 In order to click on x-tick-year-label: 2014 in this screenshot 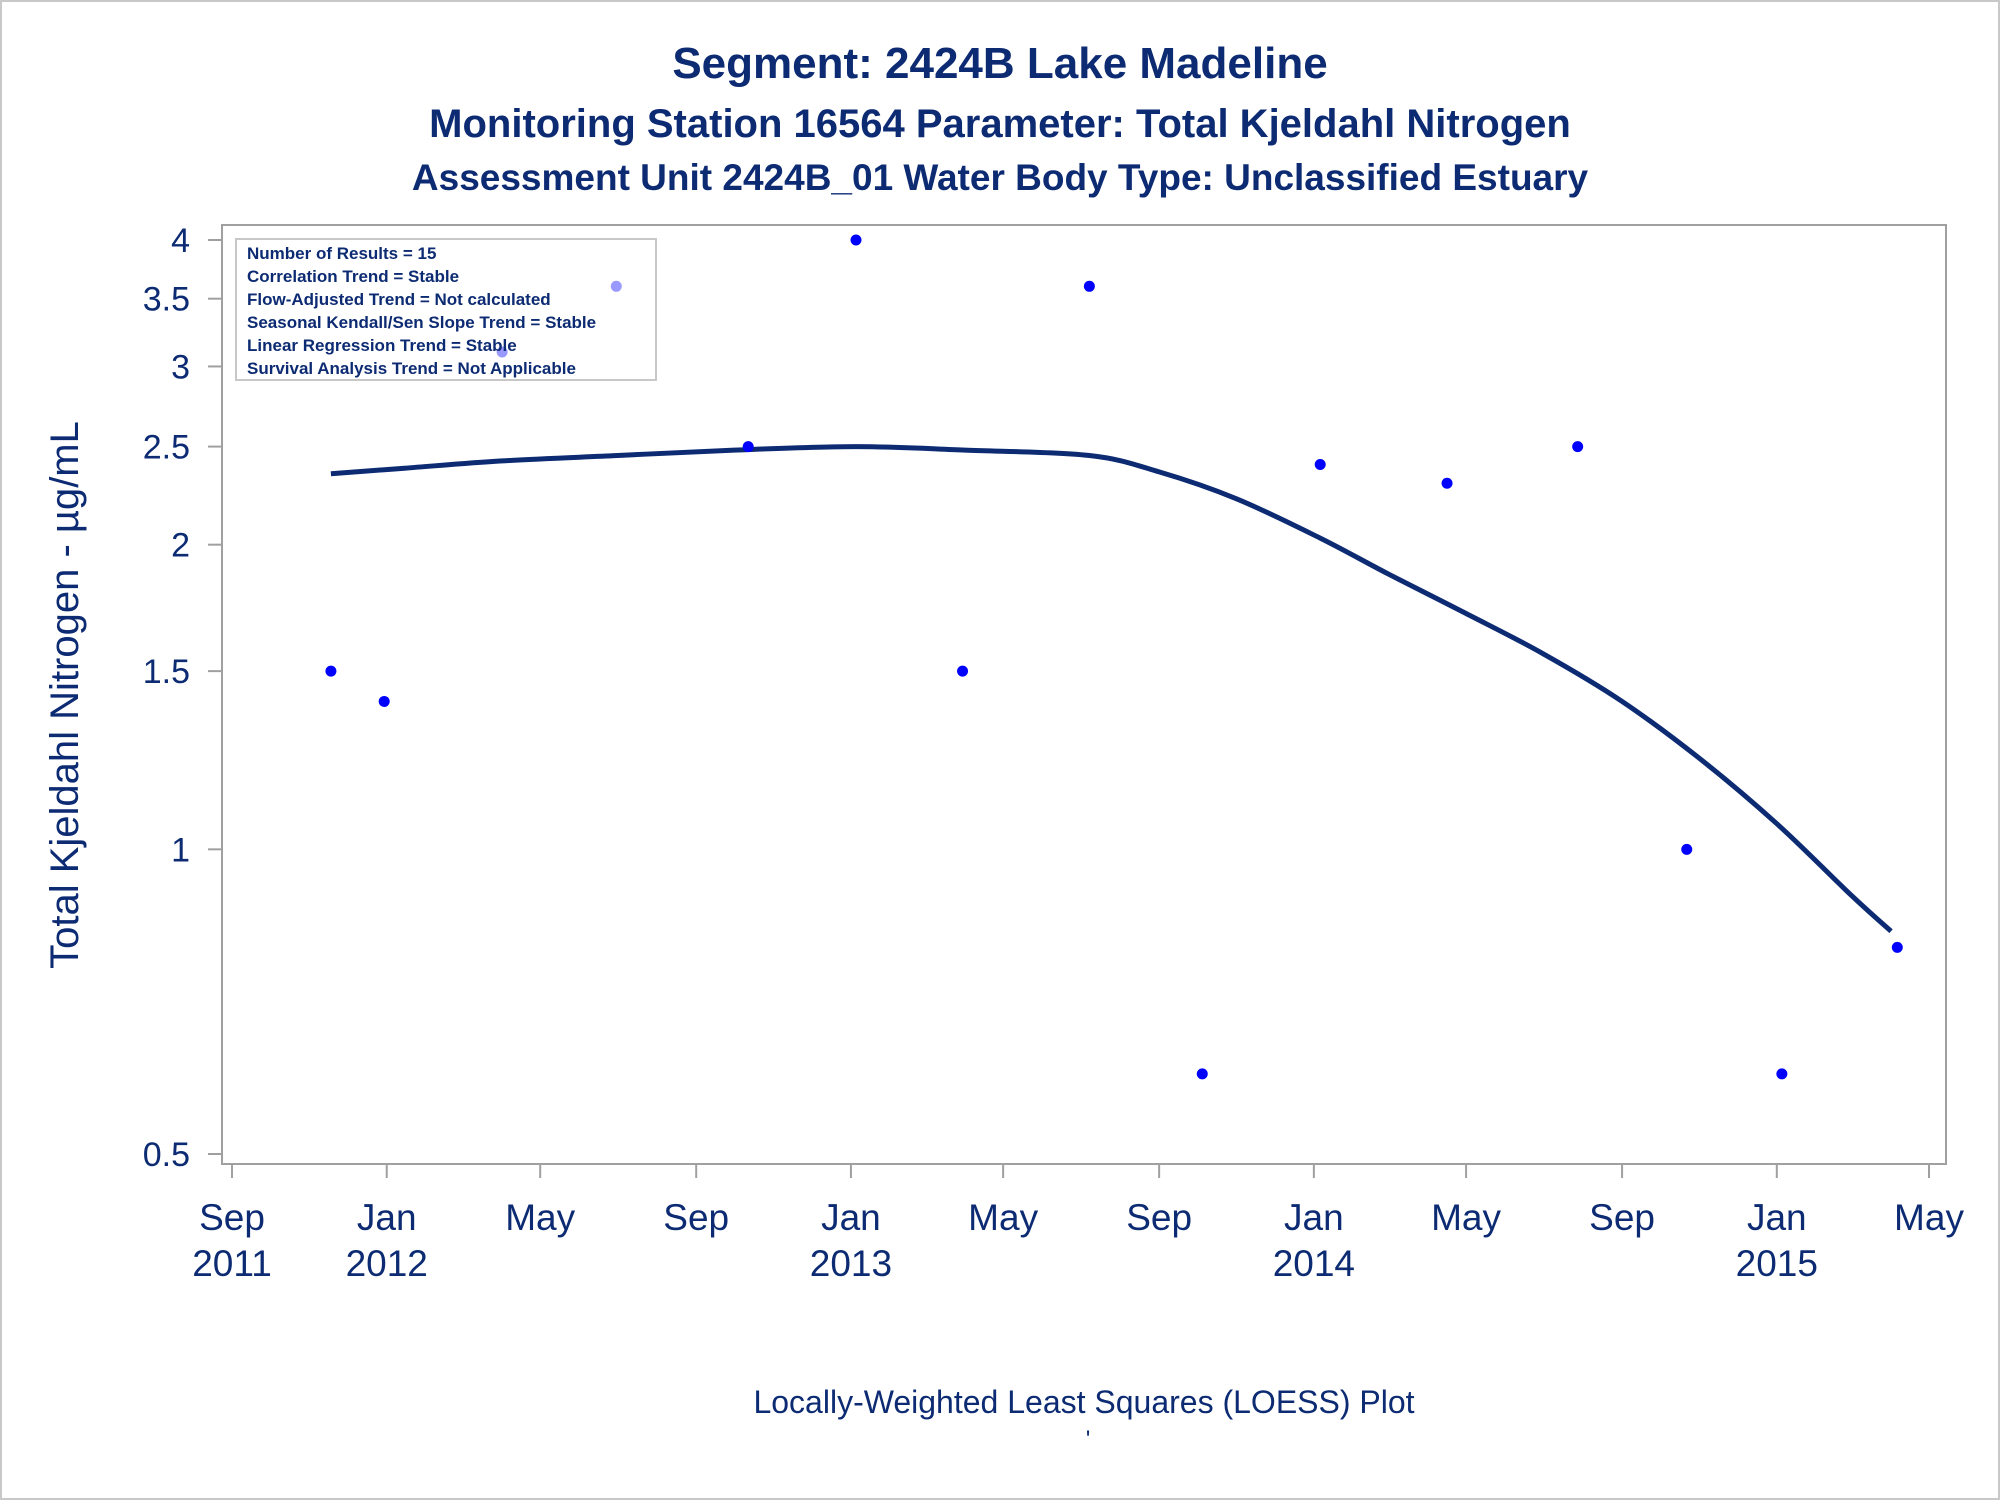, I will do `click(1314, 1263)`.